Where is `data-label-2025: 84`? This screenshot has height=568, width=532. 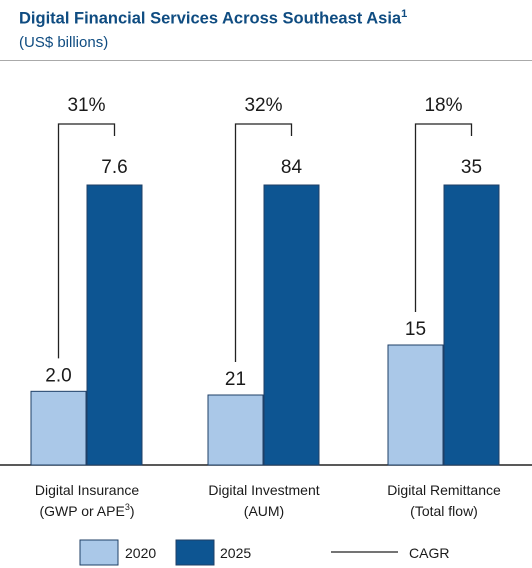
data-label-2025: 84 is located at coordinates (292, 167).